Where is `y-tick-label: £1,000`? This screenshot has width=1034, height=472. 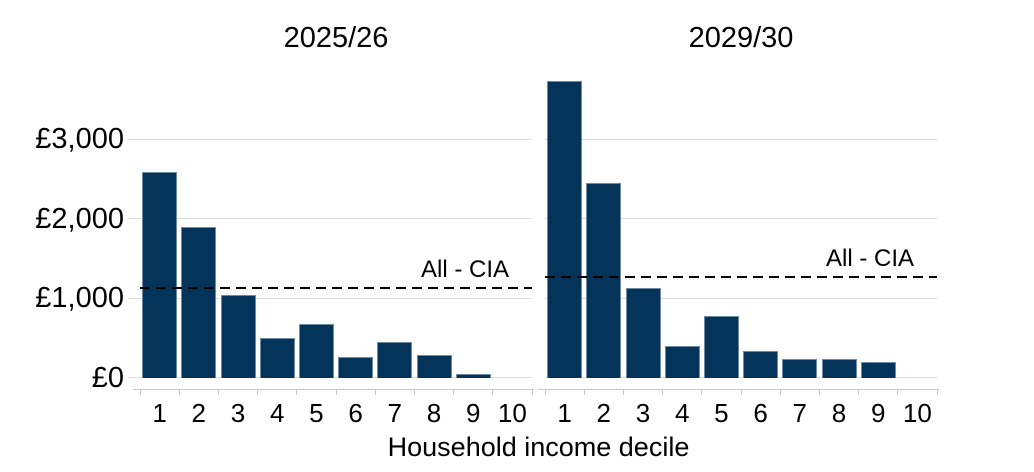 y-tick-label: £1,000 is located at coordinates (79, 298).